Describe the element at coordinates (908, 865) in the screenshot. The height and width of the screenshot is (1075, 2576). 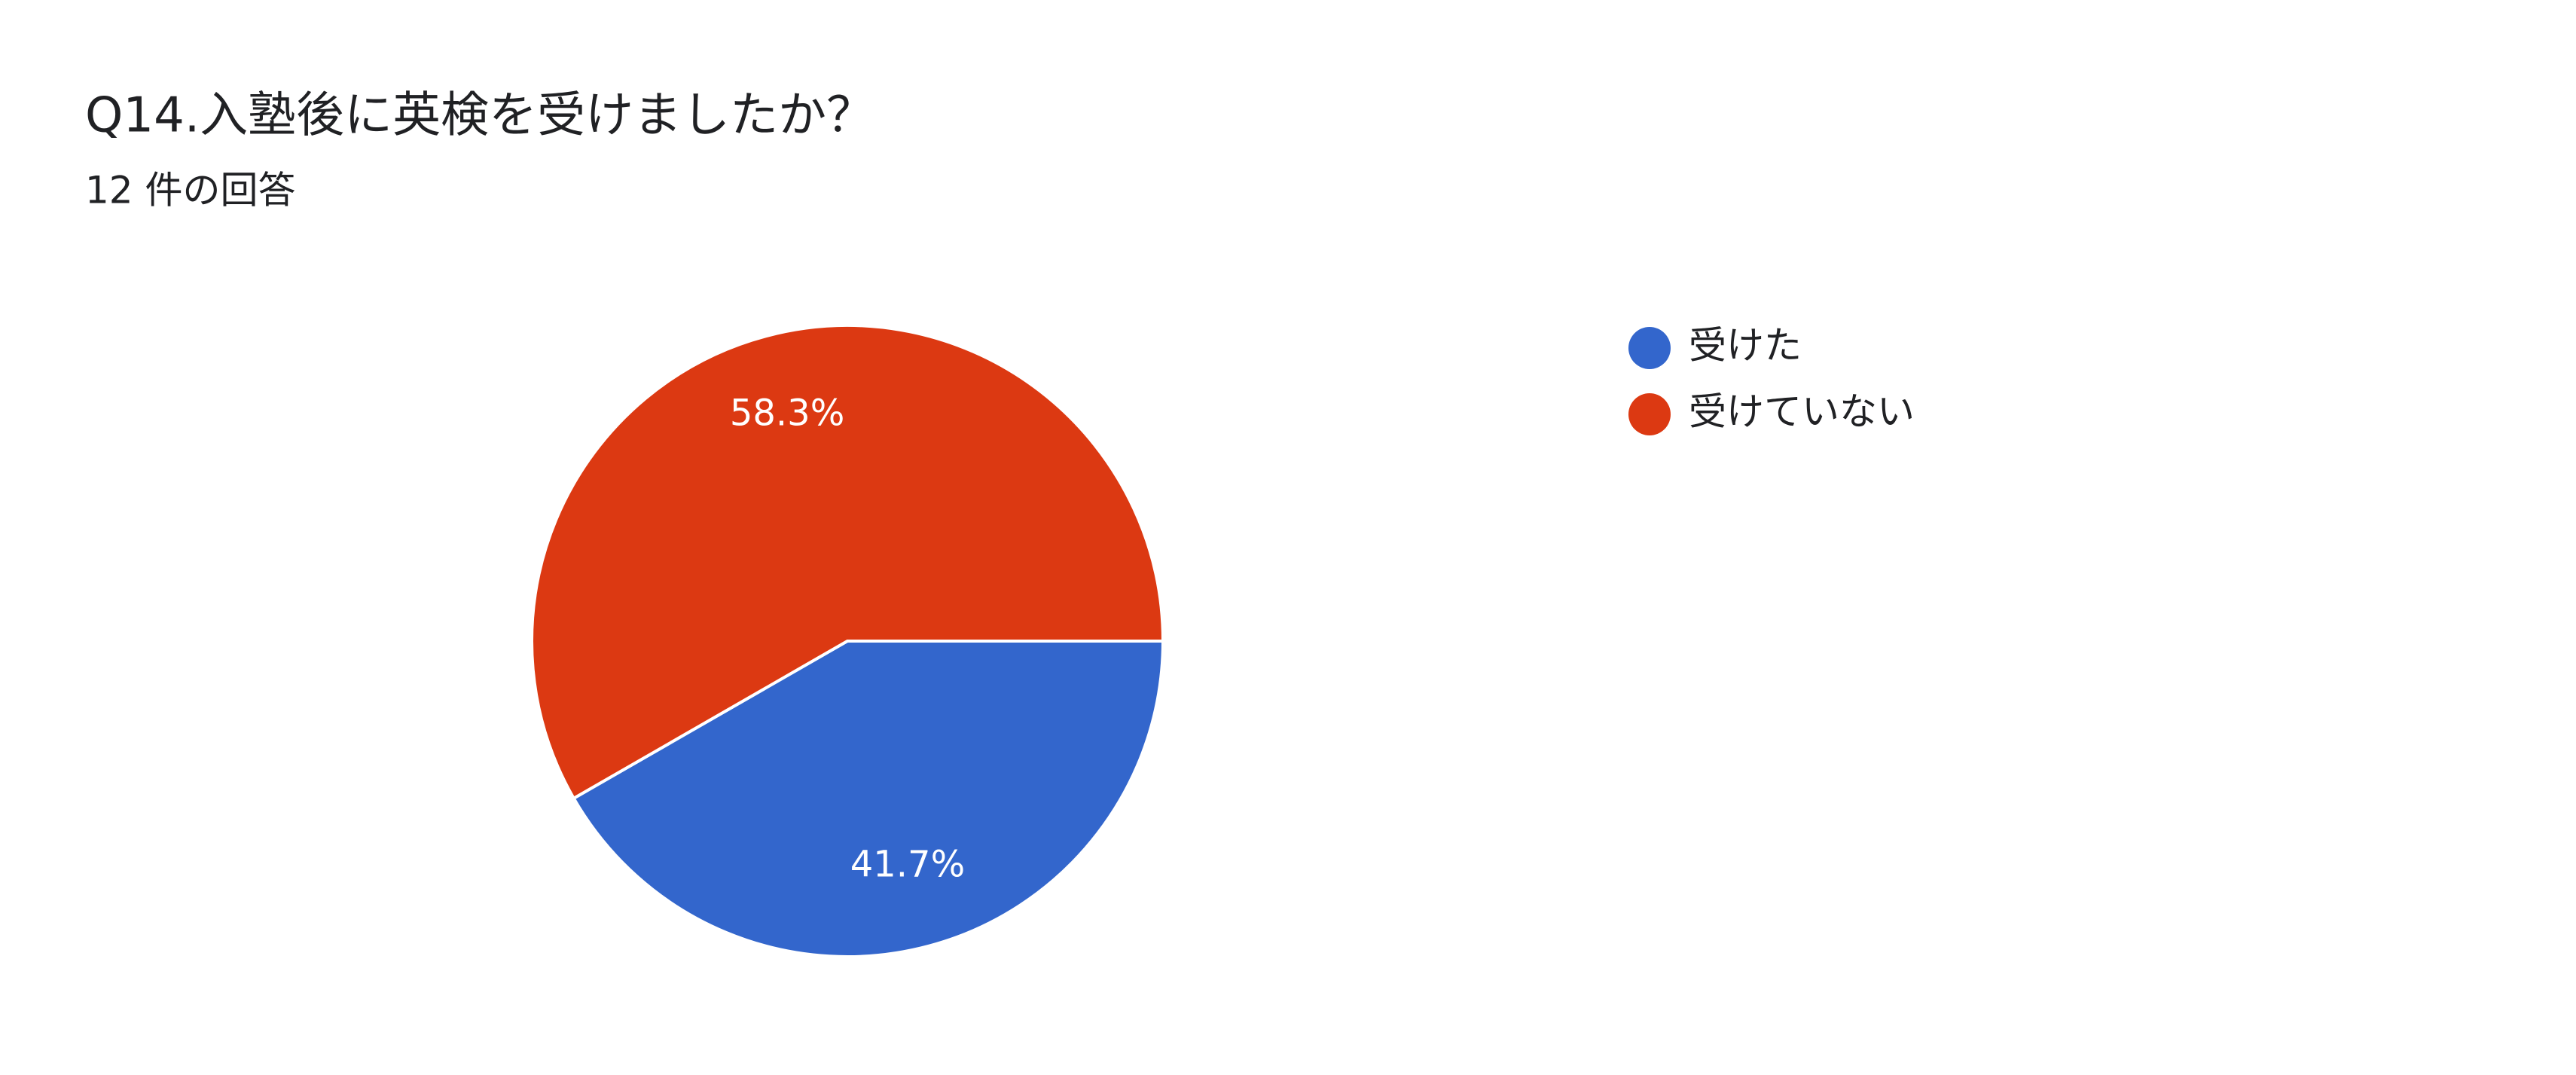
I see `slice-label: 41.7%` at that location.